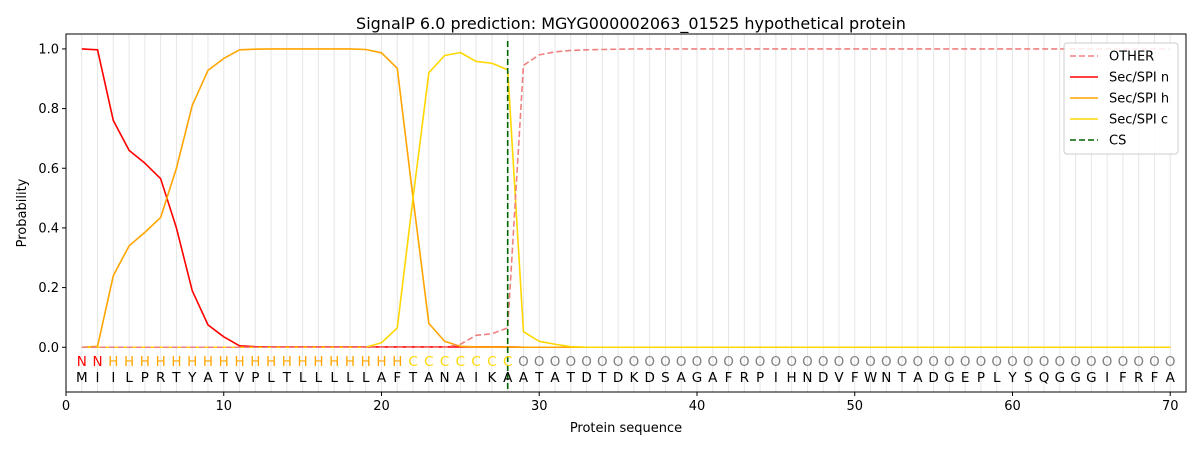  I want to click on x-tick-label: 10, so click(223, 406).